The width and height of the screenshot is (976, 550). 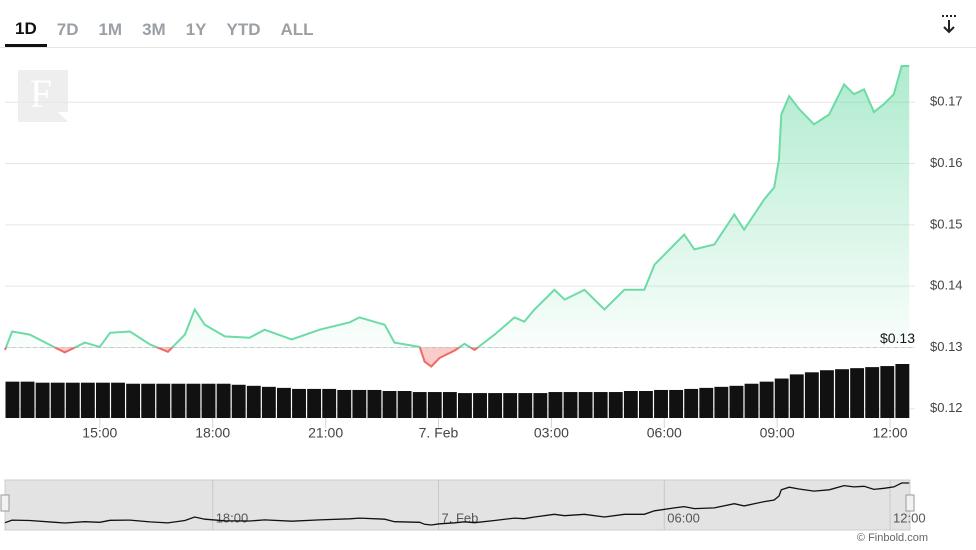 I want to click on range-button: 3M, so click(x=154, y=23).